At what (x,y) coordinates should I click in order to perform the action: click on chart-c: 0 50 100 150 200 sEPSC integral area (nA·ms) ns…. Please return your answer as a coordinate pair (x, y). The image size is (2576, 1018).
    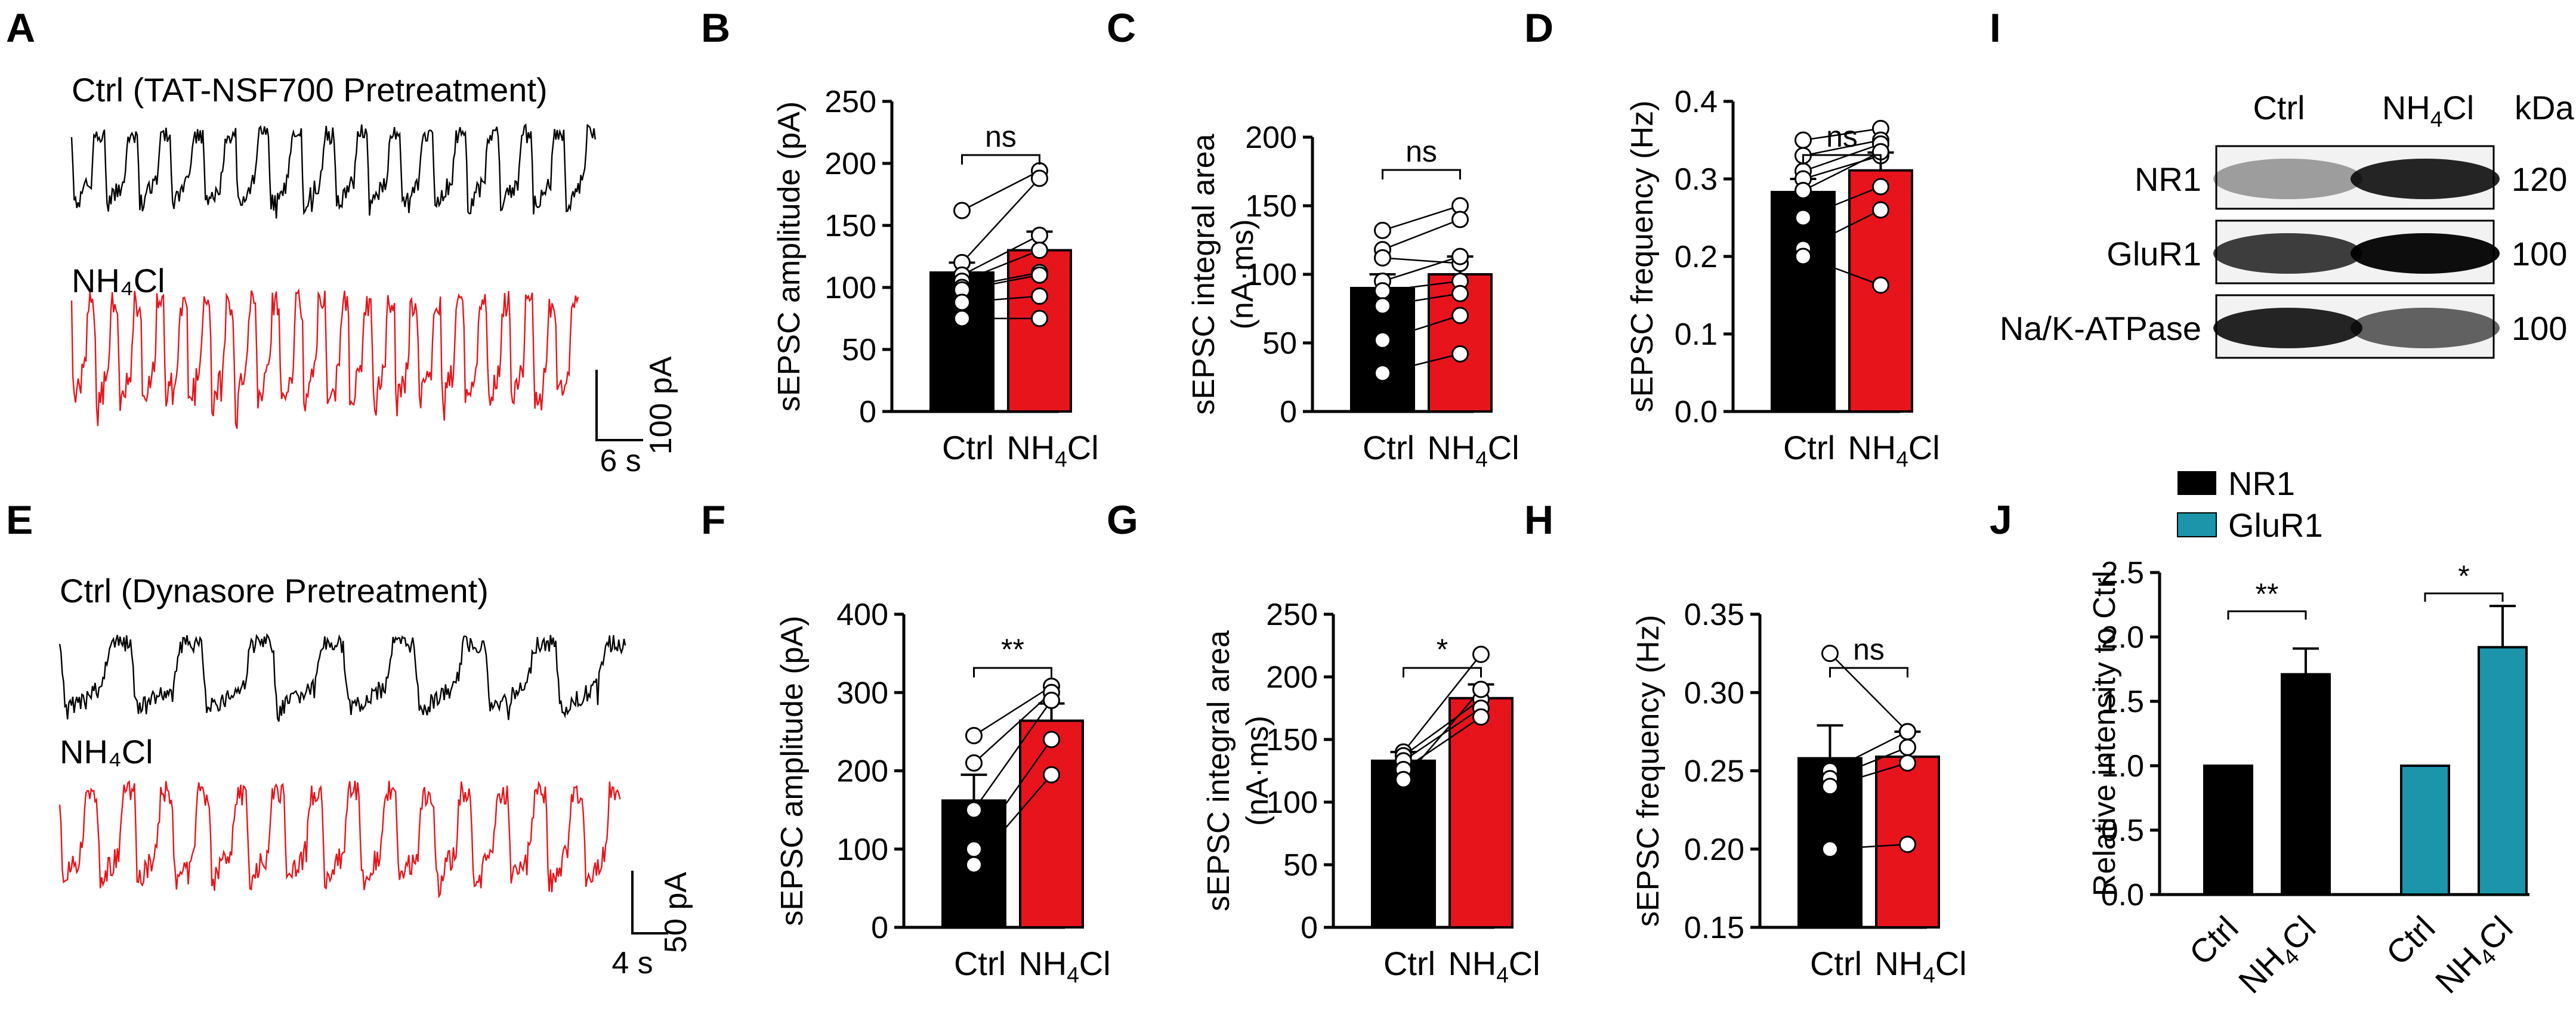
    Looking at the image, I should click on (1353, 295).